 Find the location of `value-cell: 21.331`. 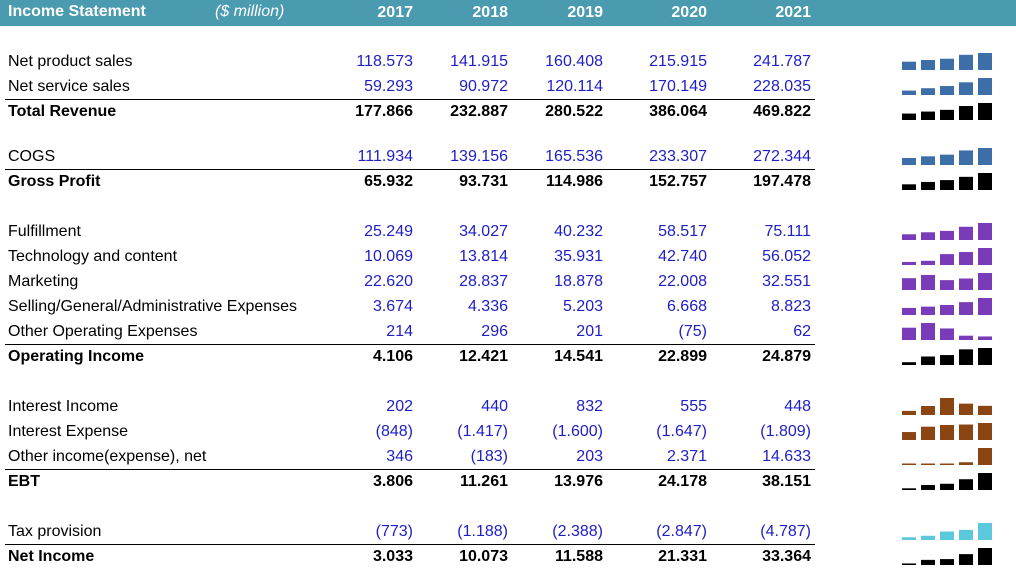

value-cell: 21.331 is located at coordinates (682, 556).